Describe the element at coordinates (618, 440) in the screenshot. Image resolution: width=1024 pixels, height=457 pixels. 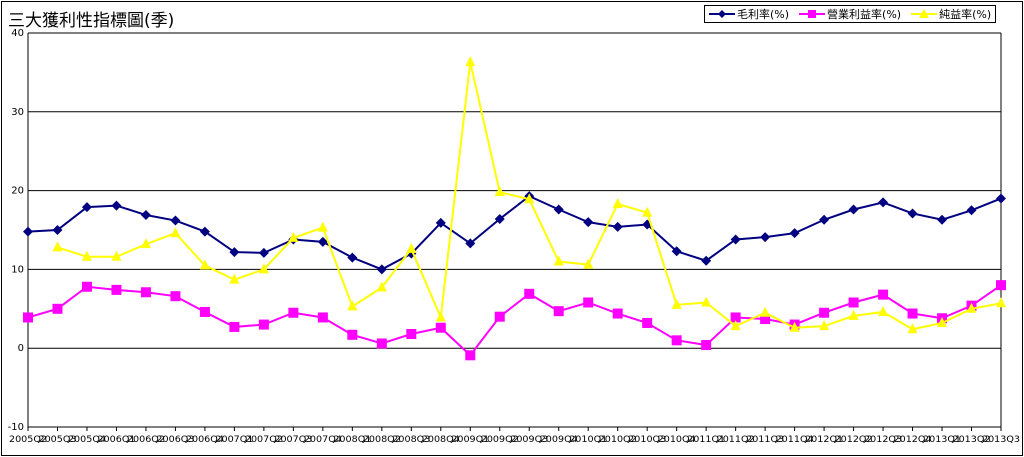
I see `x-tick-label: 2010Q2` at that location.